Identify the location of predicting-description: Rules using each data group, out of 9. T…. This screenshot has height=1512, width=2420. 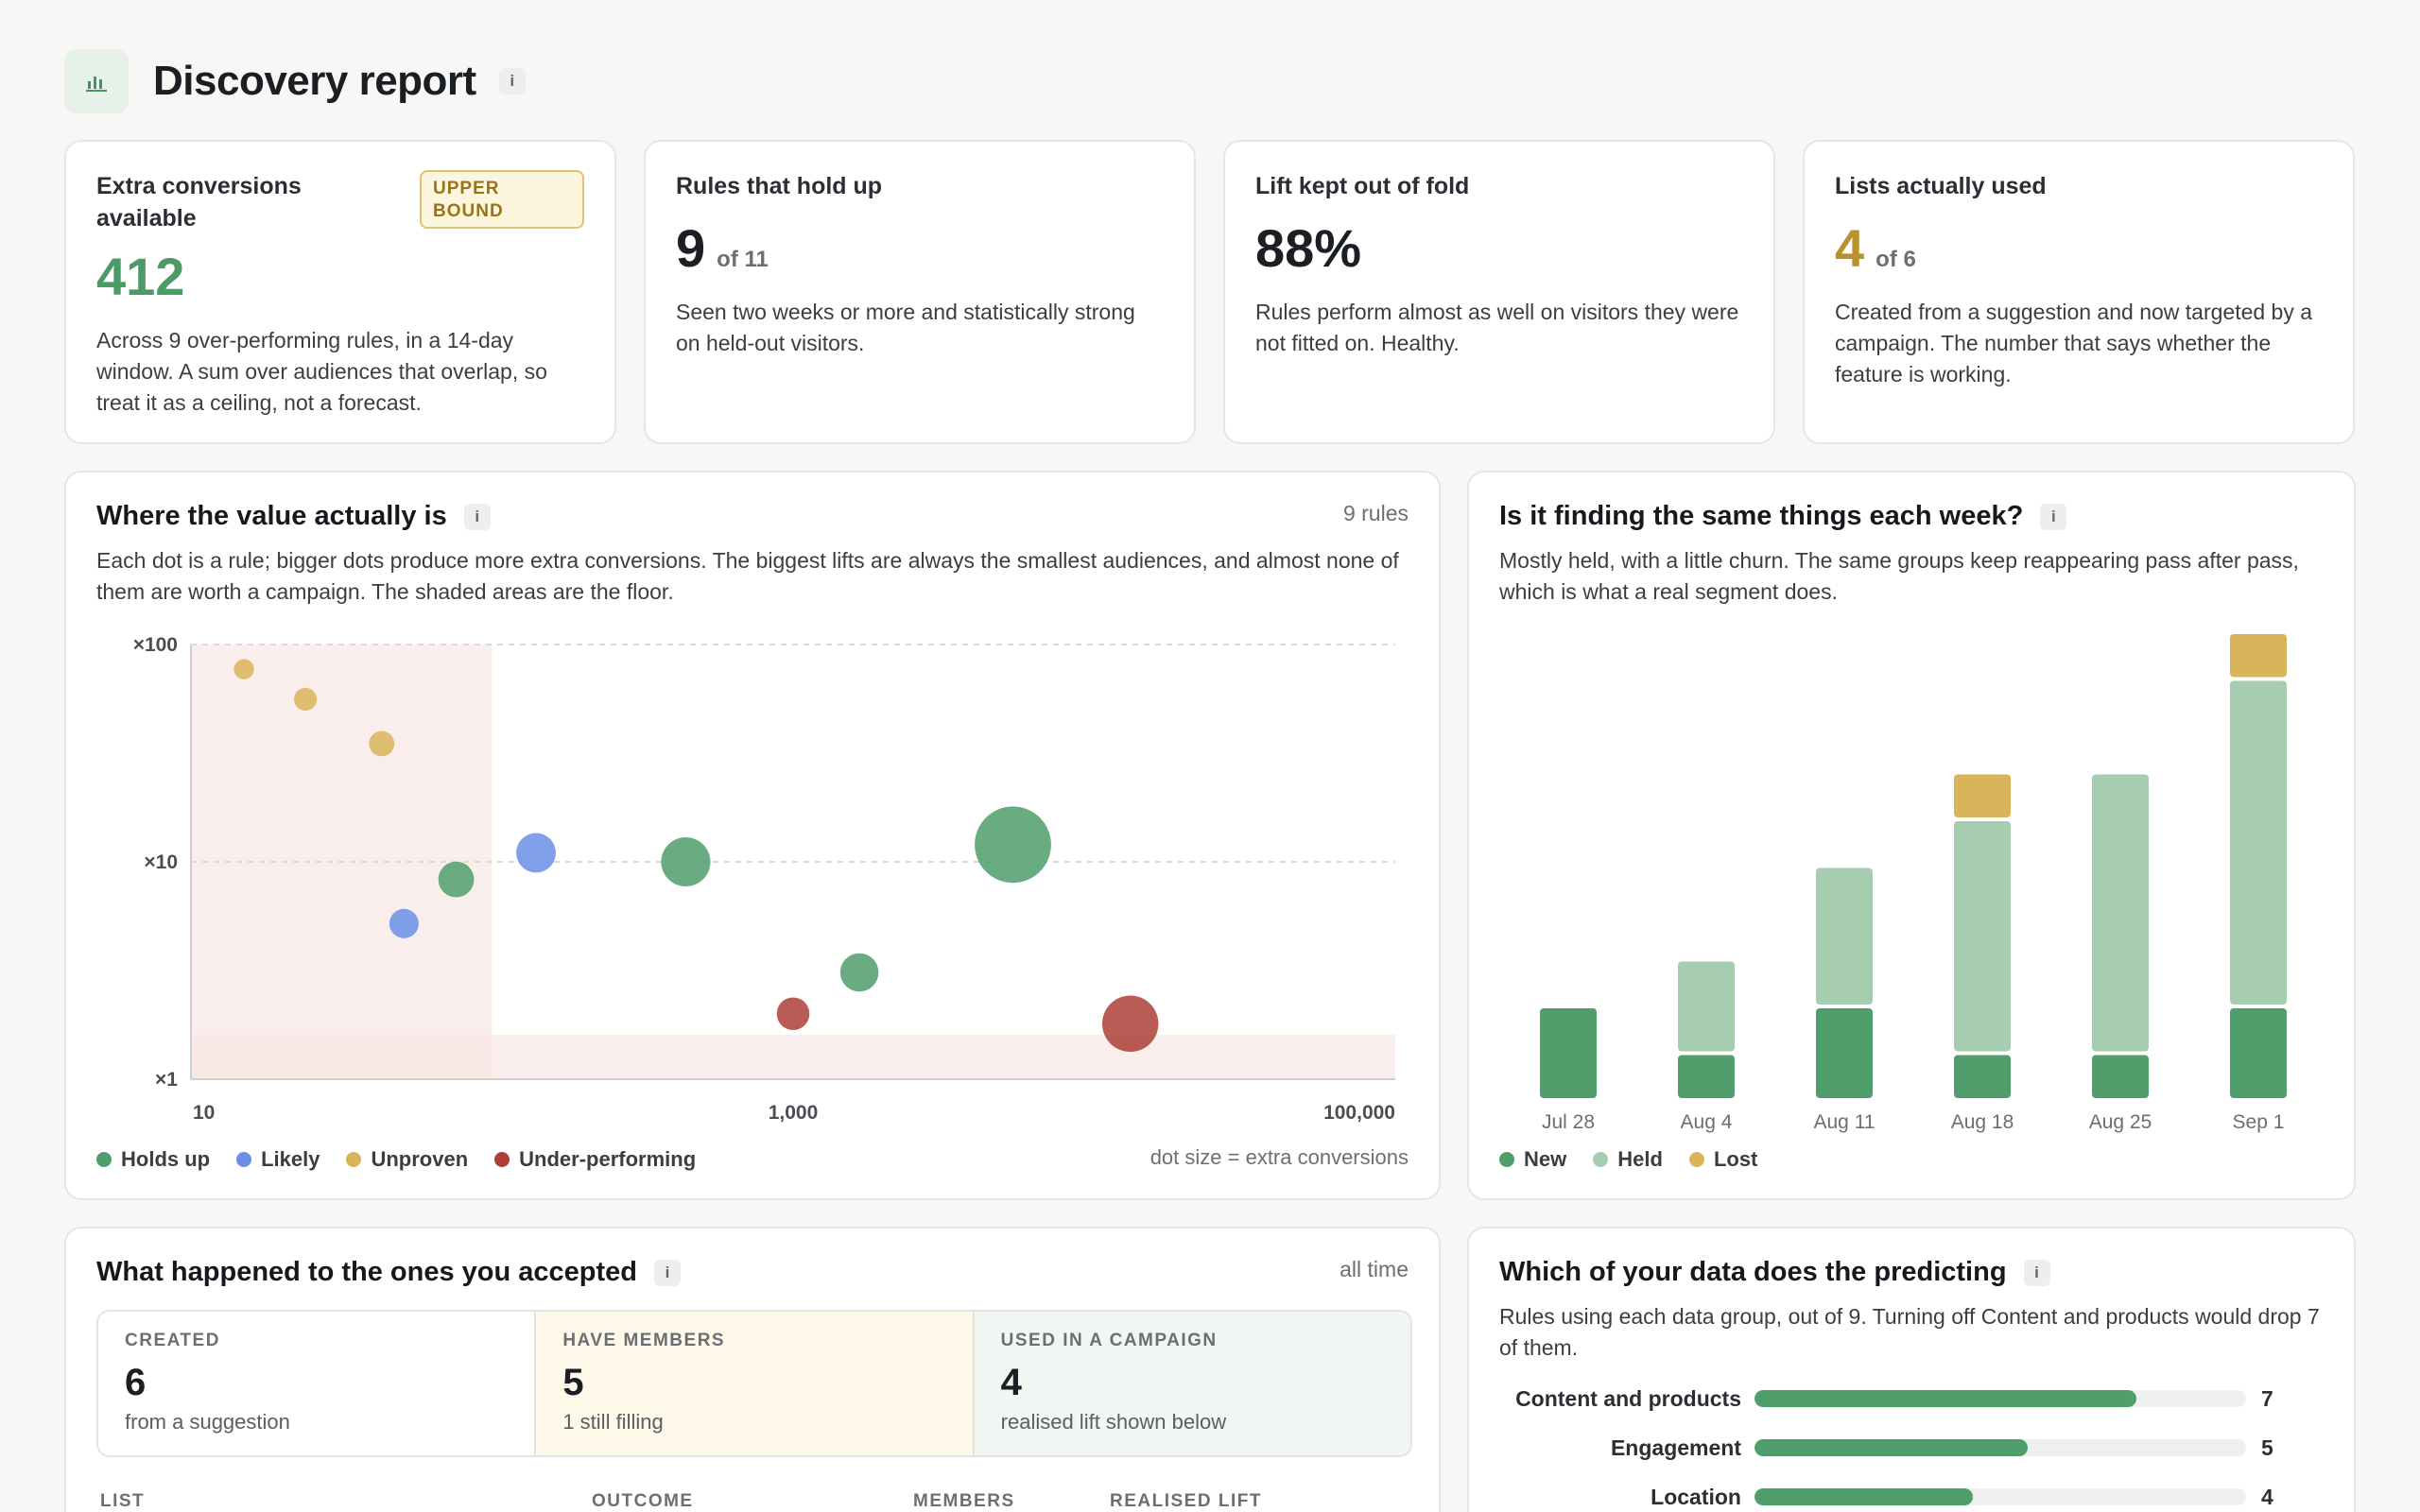
(1909, 1332).